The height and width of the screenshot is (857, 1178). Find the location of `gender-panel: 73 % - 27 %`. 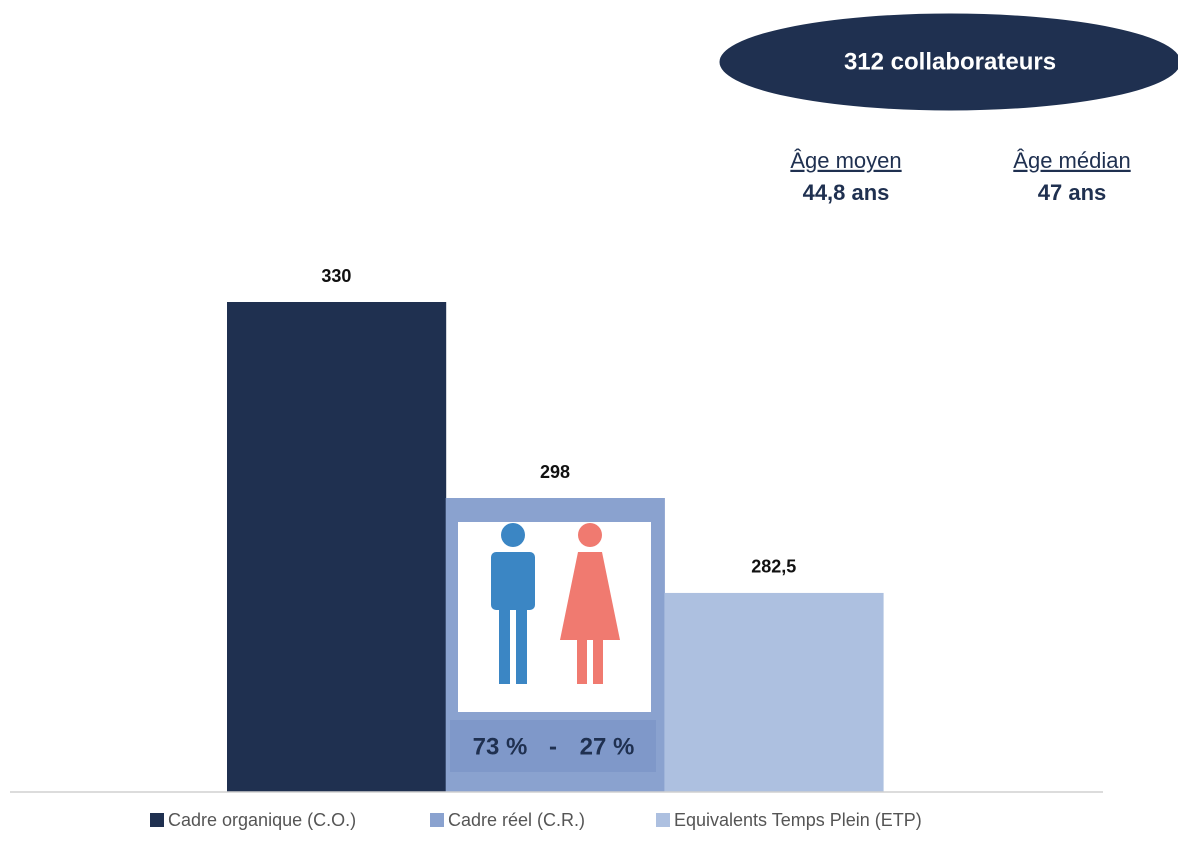

gender-panel: 73 % - 27 % is located at coordinates (553, 647).